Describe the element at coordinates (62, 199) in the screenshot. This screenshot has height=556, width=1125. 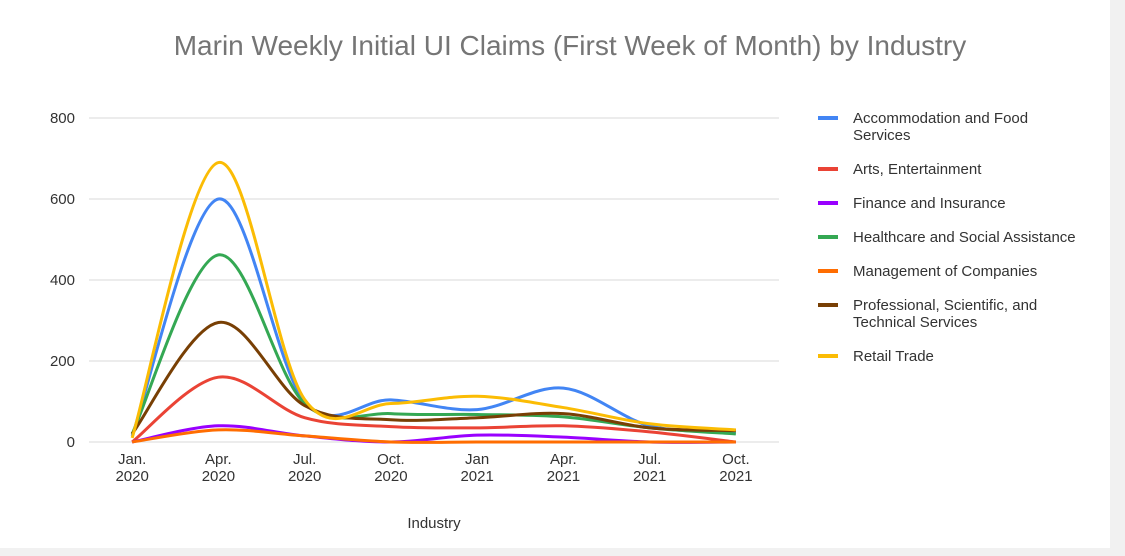
I see `y-tick-label: 600` at that location.